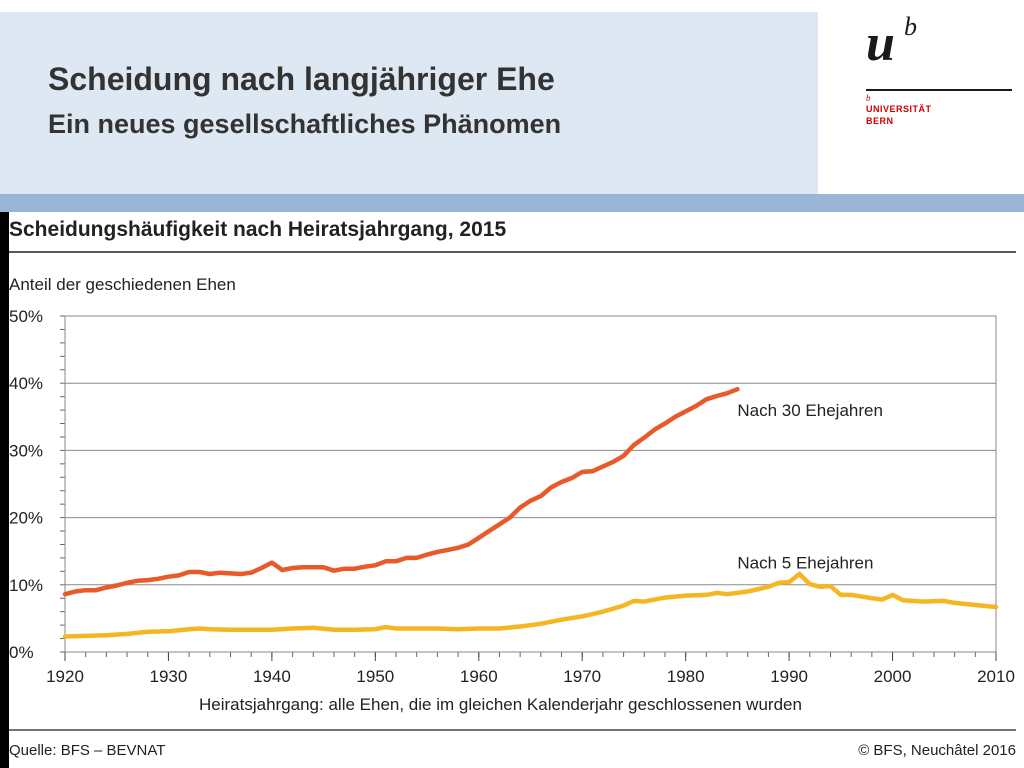 The image size is (1024, 768). What do you see at coordinates (910, 26) in the screenshot?
I see `logo-b-glyph: b` at bounding box center [910, 26].